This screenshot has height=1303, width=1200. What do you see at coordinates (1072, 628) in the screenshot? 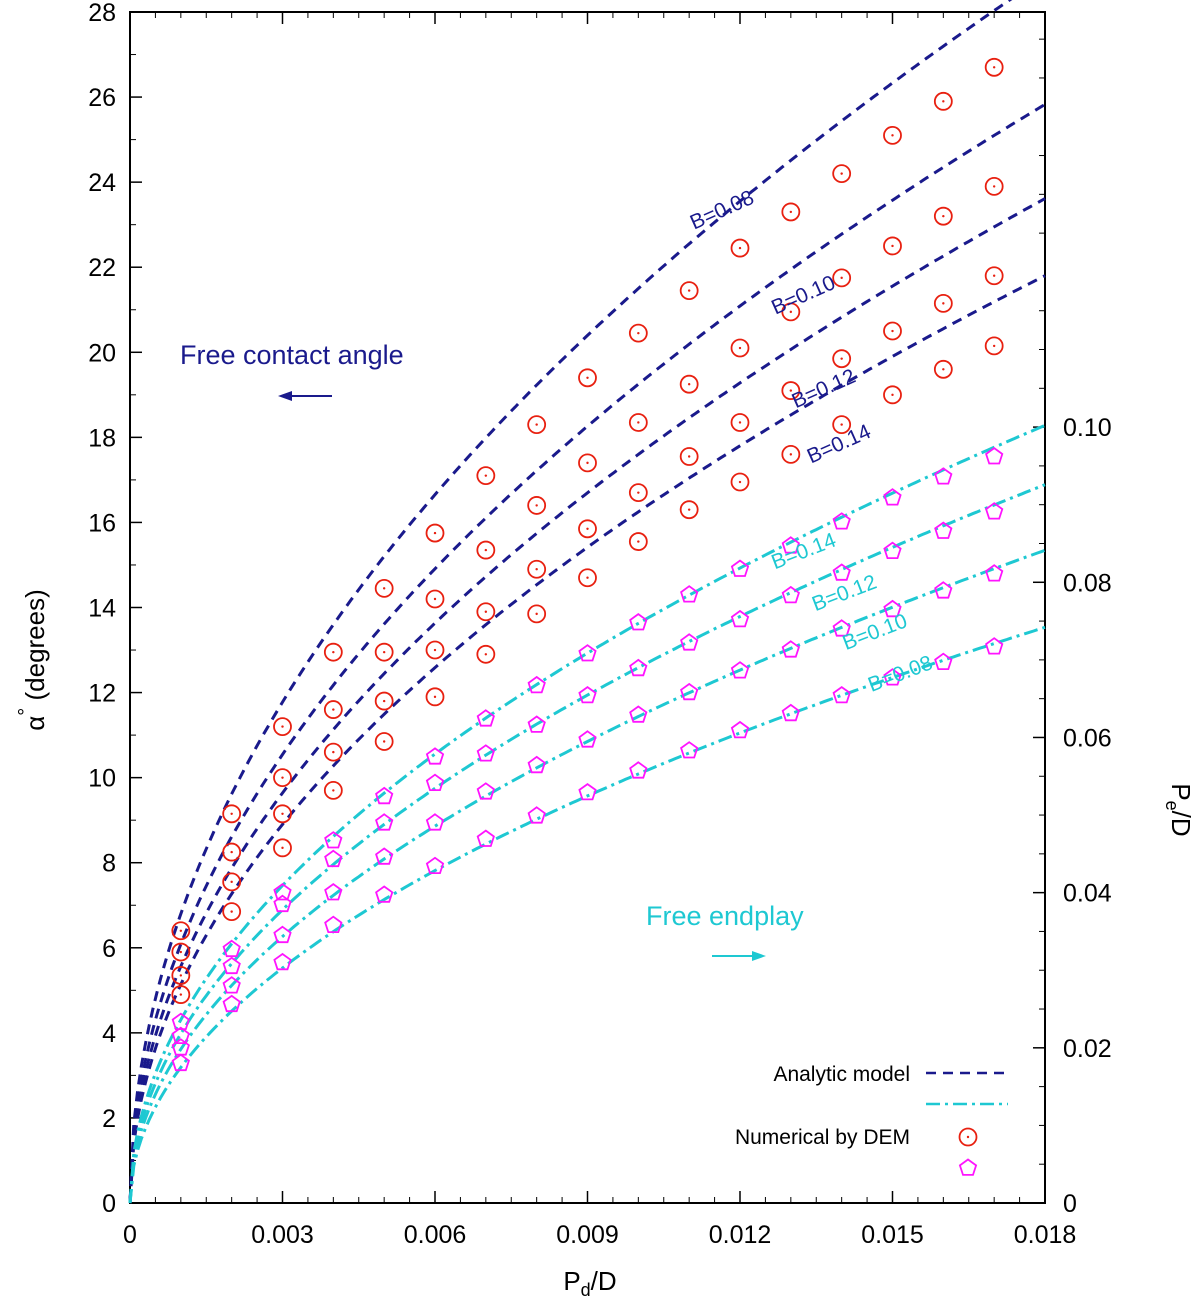
I see `y-axis-right: 0 0.02 0.04 0.06 0.08 0.10` at bounding box center [1072, 628].